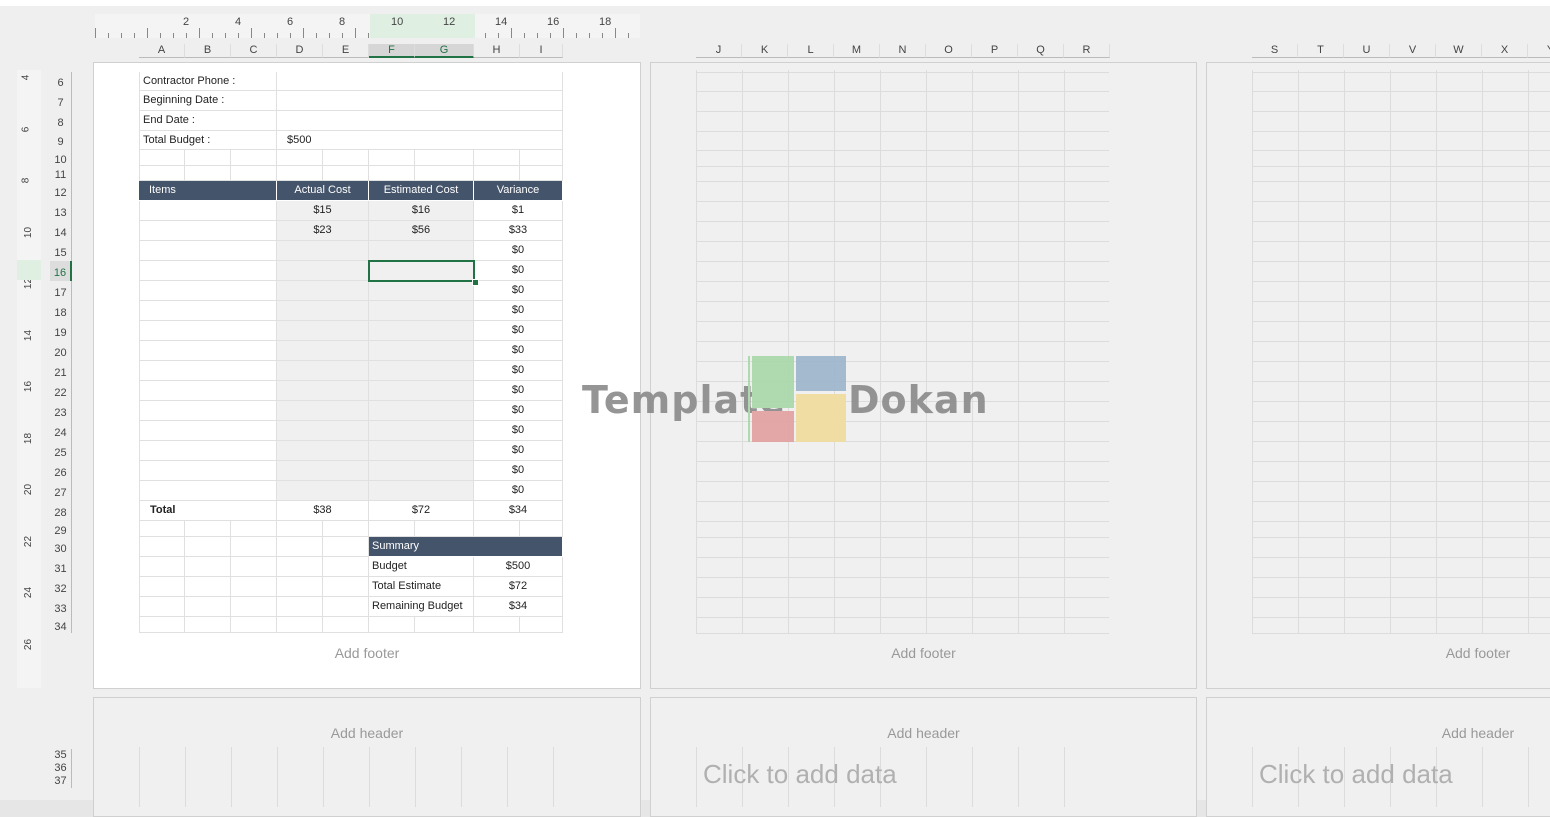  I want to click on row-header-21: 21, so click(61, 371).